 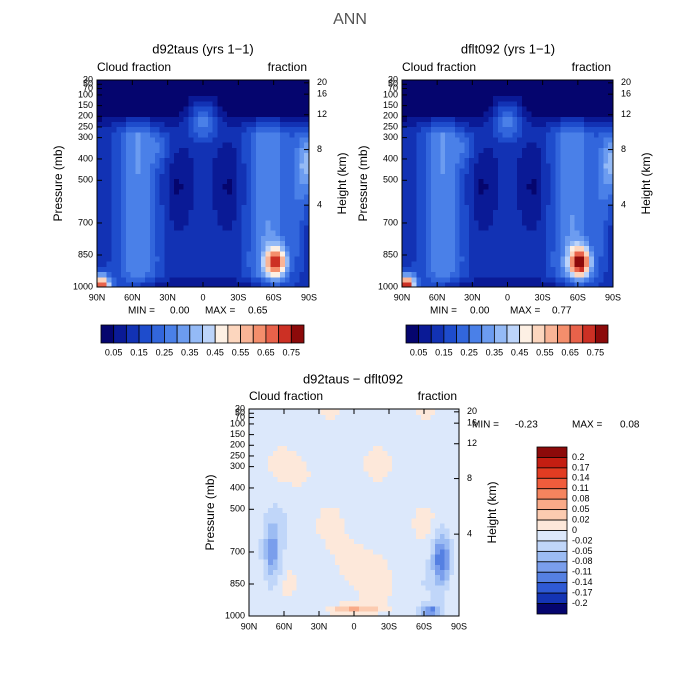 I want to click on y-tick-label: 1000, so click(x=83, y=286).